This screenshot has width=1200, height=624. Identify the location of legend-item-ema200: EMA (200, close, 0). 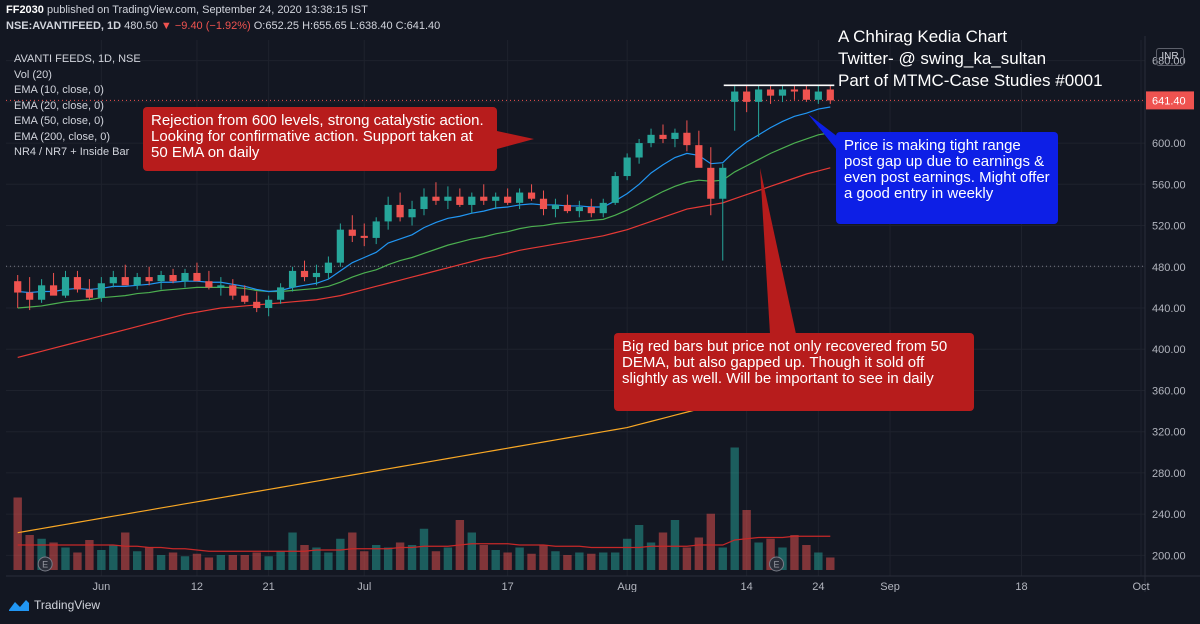
(62, 136).